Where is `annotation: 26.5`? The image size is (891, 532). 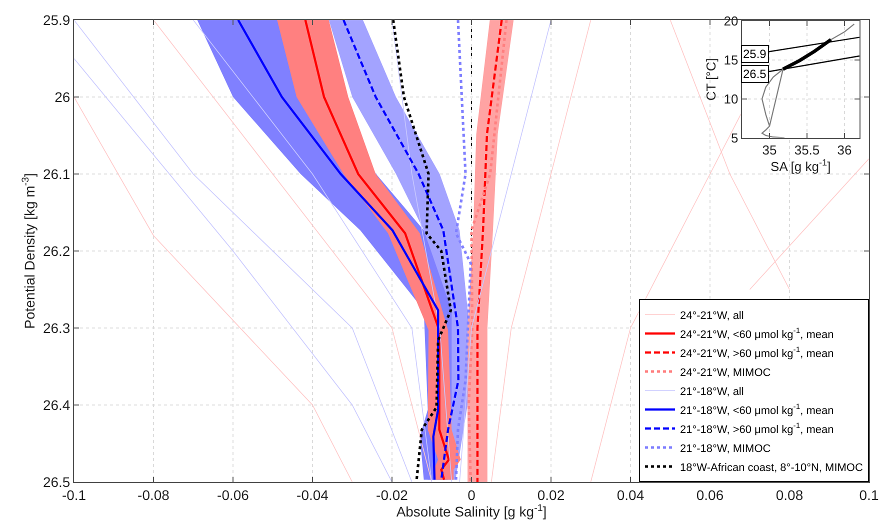 annotation: 26.5 is located at coordinates (755, 74).